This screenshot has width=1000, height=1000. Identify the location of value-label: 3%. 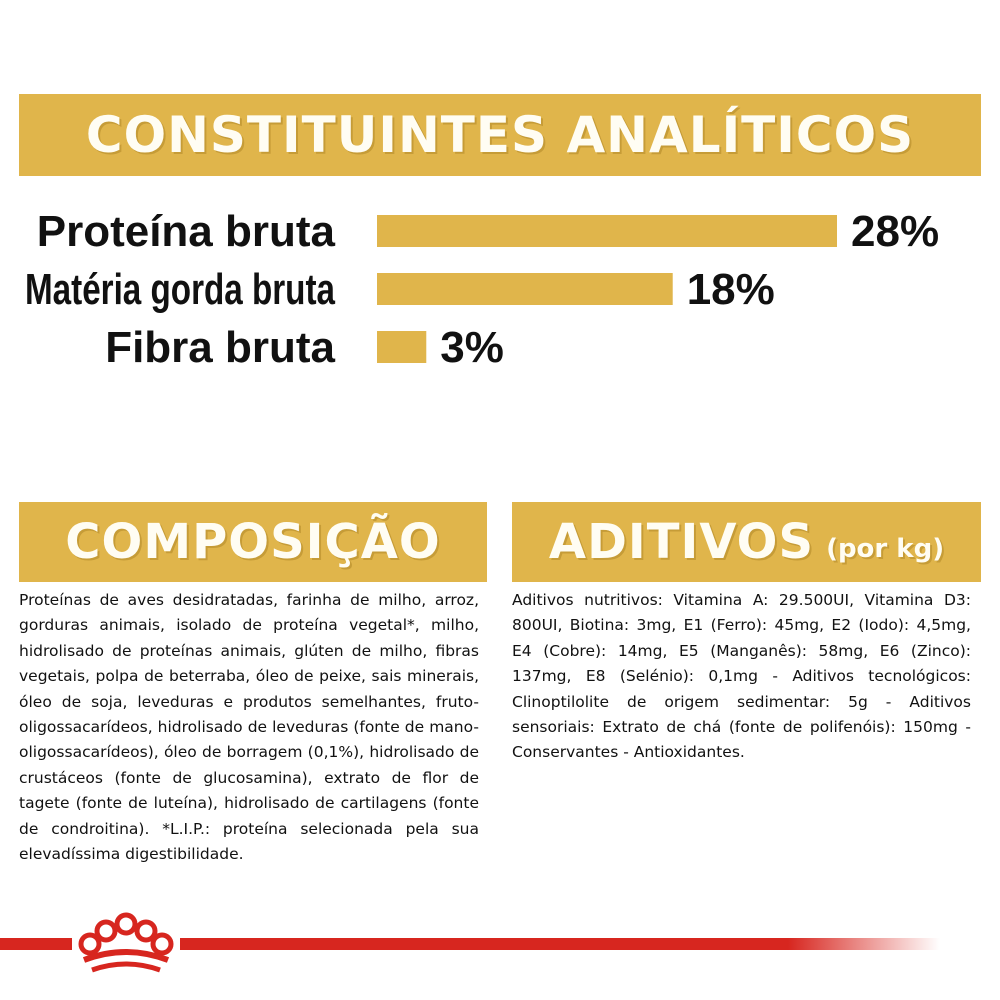
(472, 347).